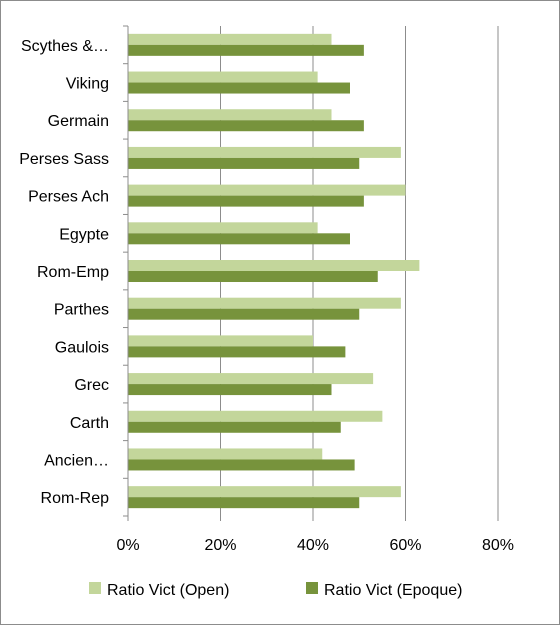  I want to click on category-label: Rom-Emp, so click(73, 272).